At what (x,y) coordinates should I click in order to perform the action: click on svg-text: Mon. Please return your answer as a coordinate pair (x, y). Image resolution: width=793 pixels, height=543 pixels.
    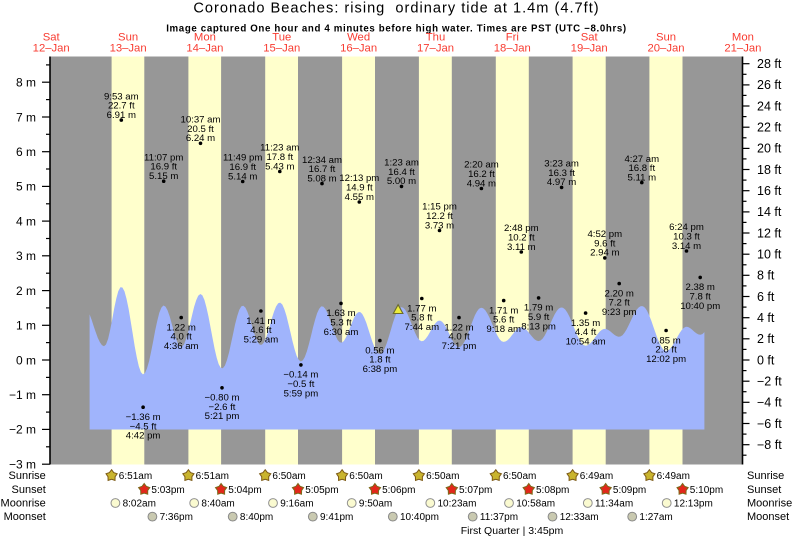
    Looking at the image, I should click on (205, 38).